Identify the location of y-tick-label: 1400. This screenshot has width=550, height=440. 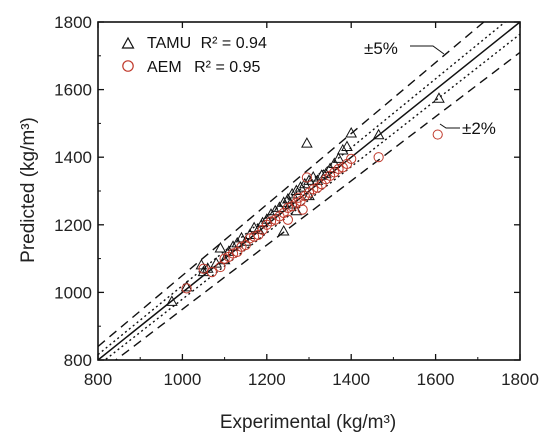
(73, 157).